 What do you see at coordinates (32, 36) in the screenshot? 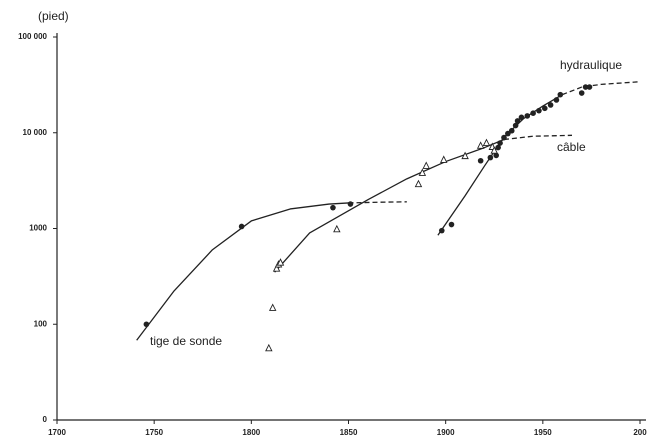
I see `y-tick-label: 100 000` at bounding box center [32, 36].